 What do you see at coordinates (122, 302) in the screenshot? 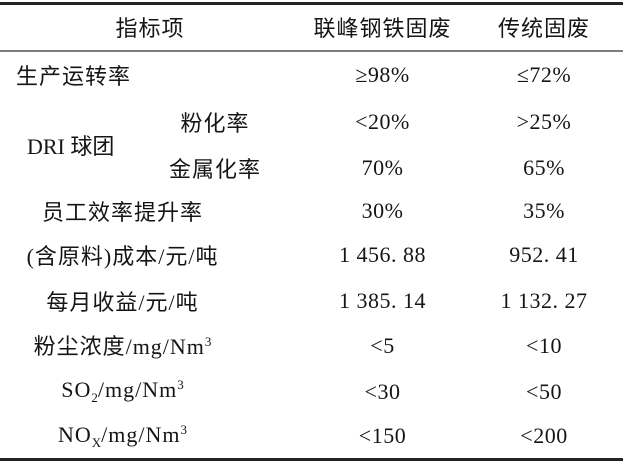
I see `row-label: 每月收益/元/吨` at bounding box center [122, 302].